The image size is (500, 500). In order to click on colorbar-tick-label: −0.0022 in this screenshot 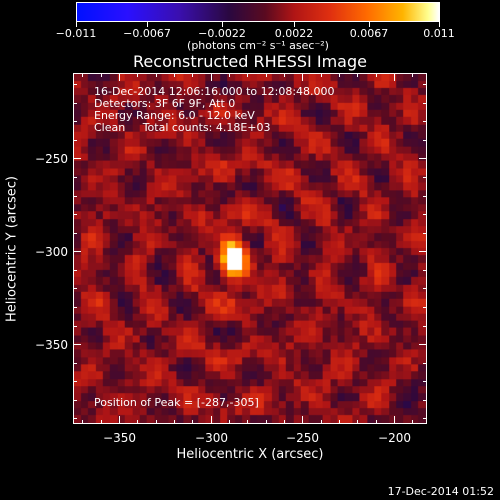, I will do `click(222, 33)`.